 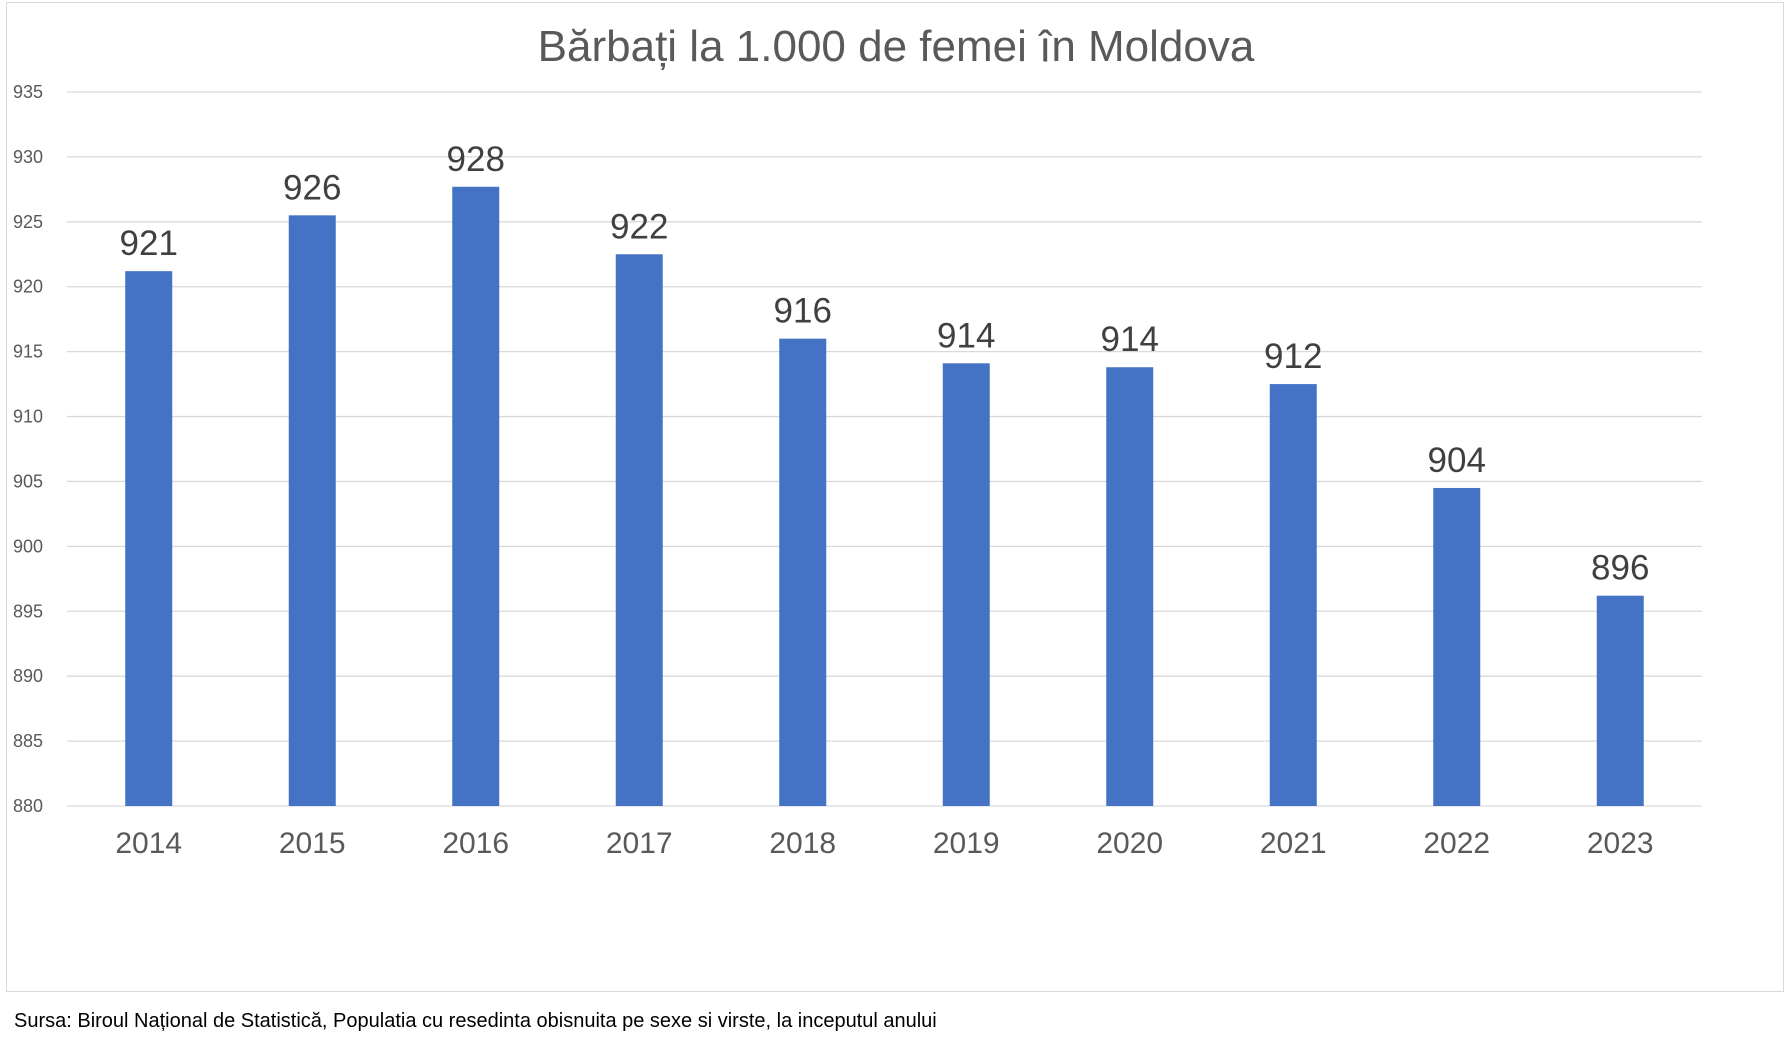 I want to click on y-tick-label: 915, so click(x=28, y=352).